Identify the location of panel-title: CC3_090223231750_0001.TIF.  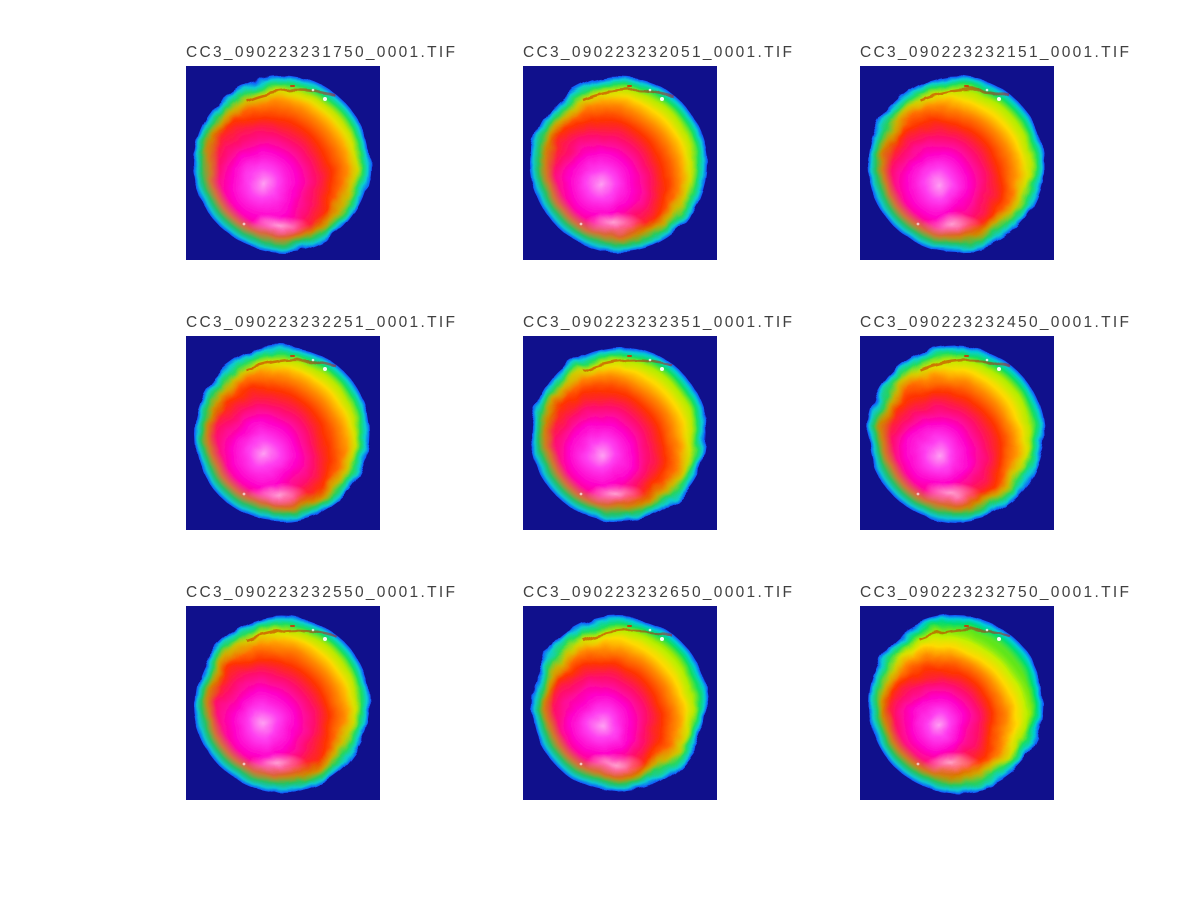
(322, 52).